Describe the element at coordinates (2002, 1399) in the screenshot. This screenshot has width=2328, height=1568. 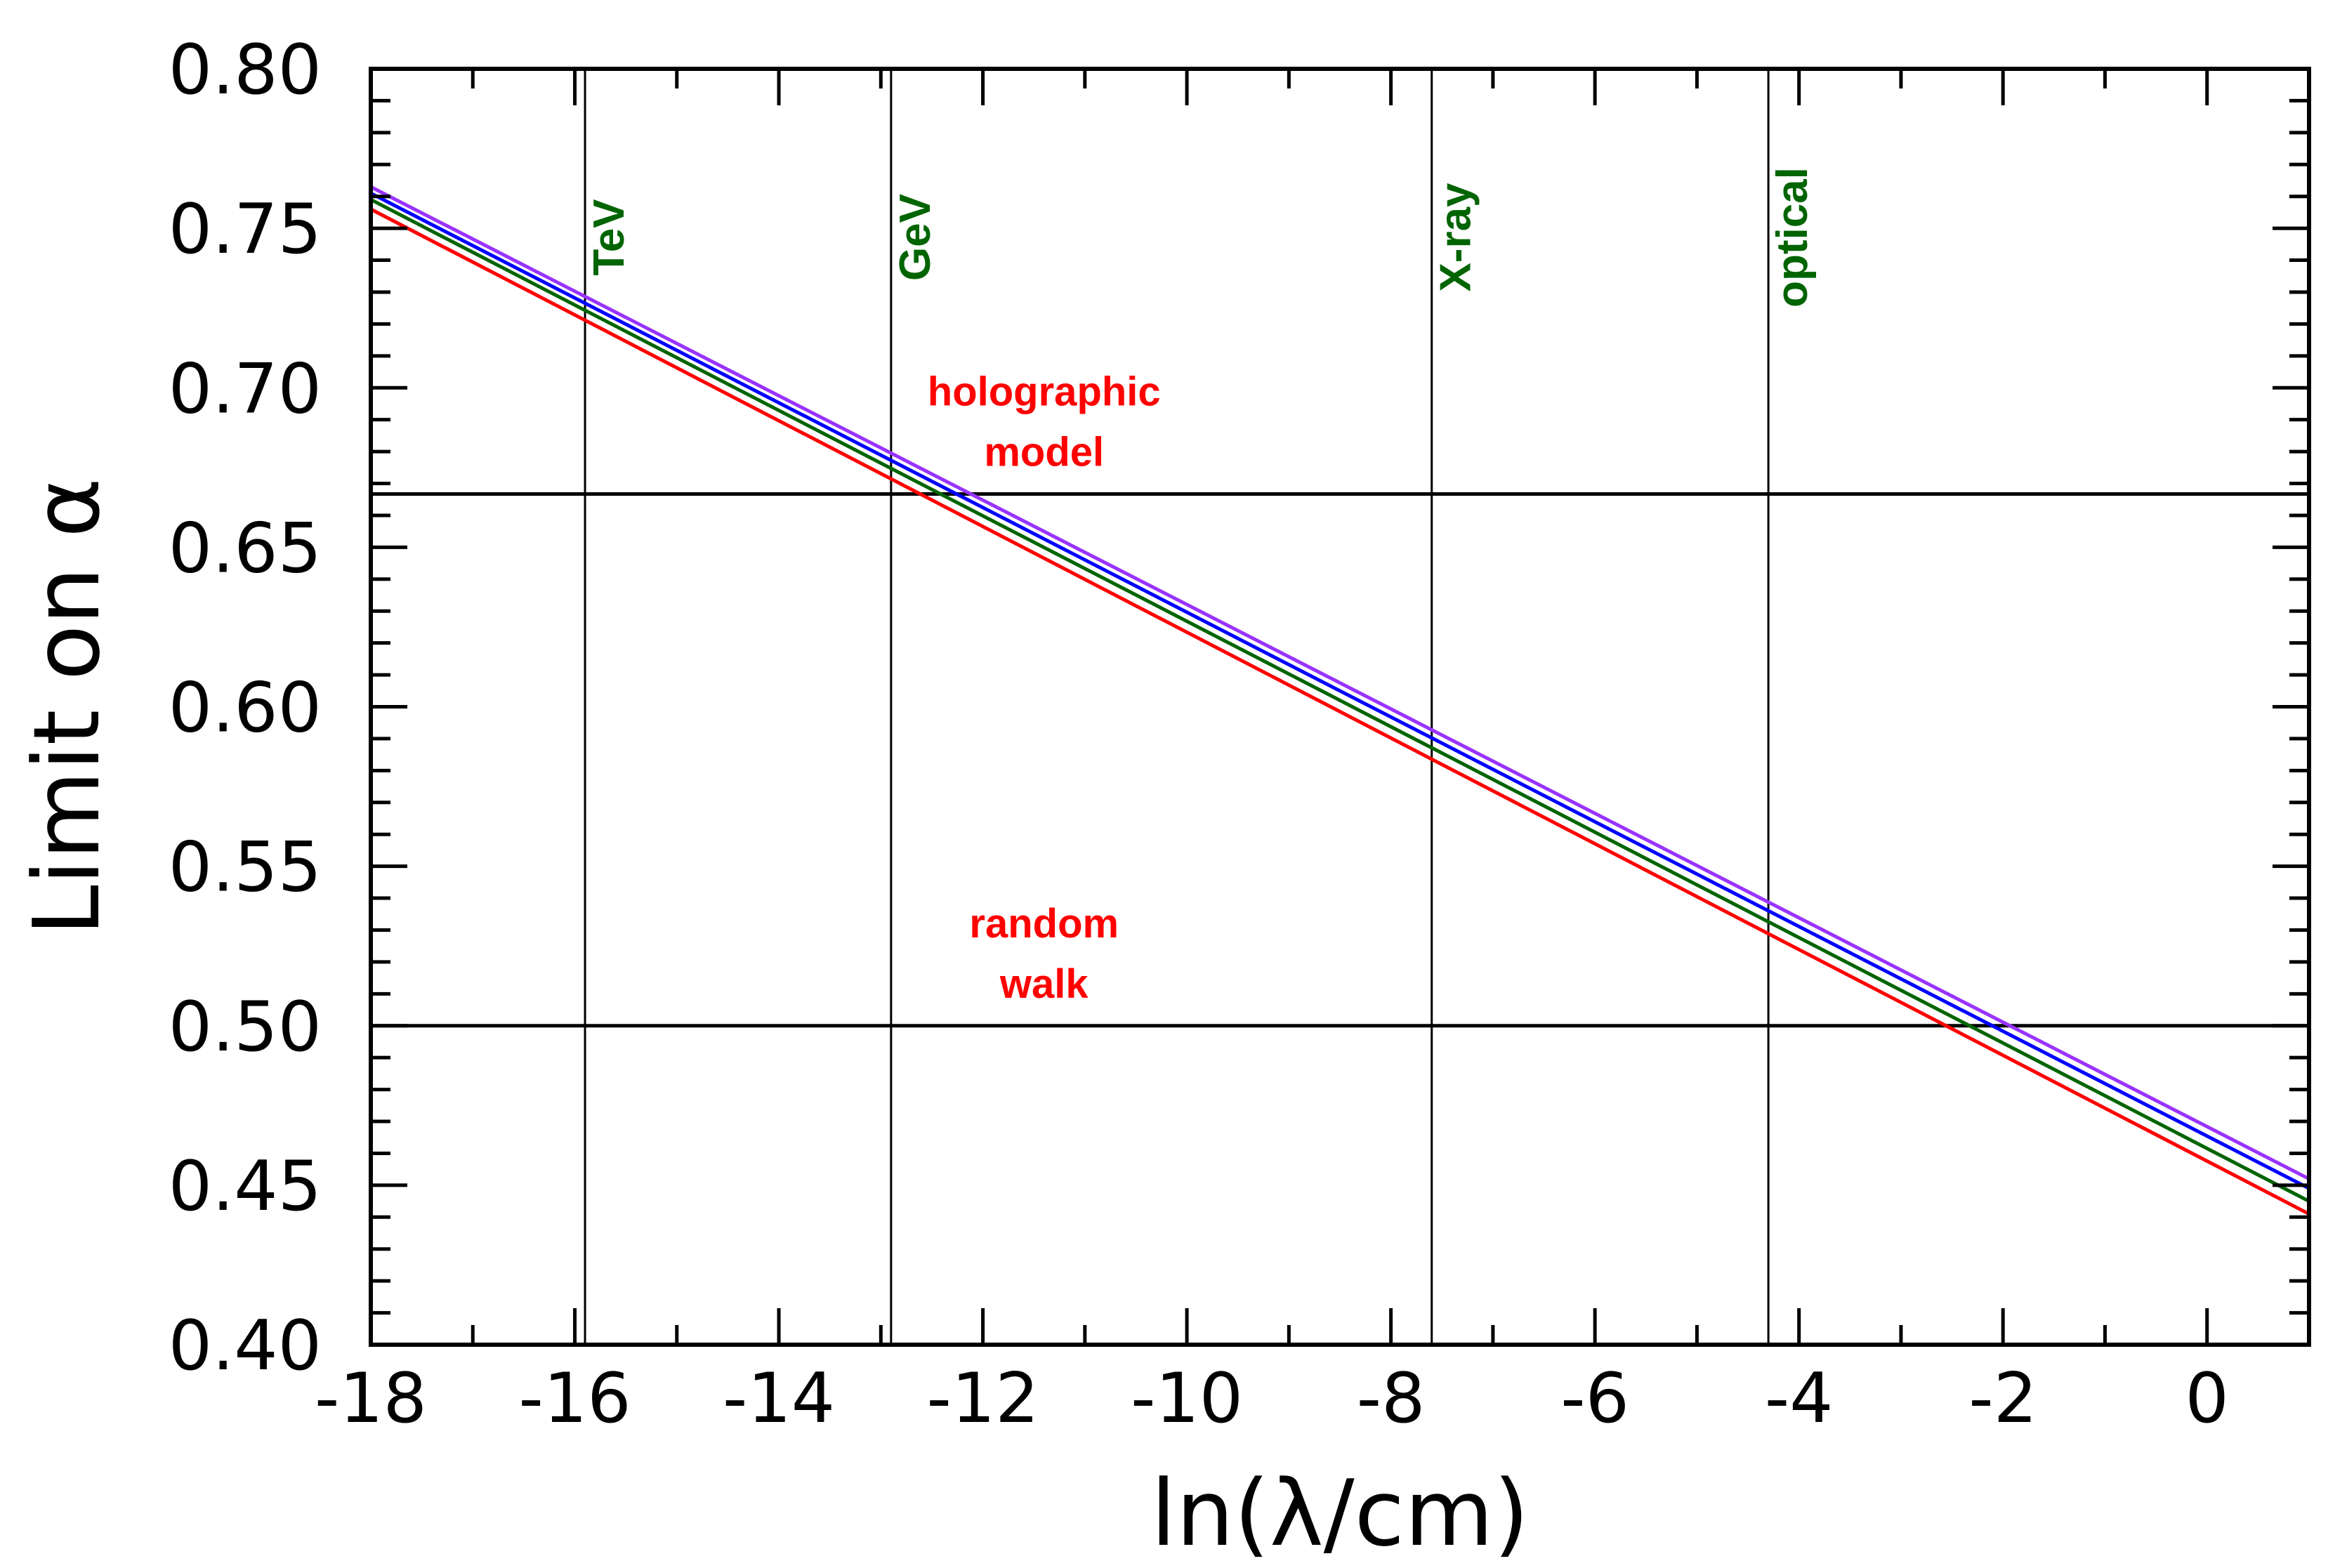
I see `x-tick-label: -2` at that location.